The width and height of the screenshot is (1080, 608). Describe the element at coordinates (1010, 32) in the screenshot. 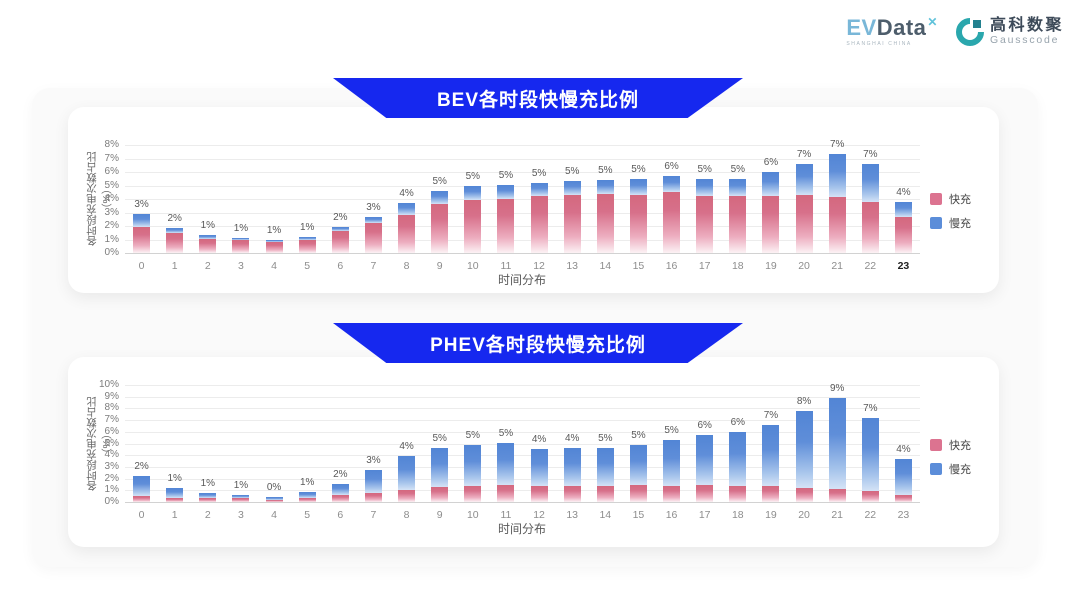

I see `gausscode-logo: 高科数聚 Gausscode` at that location.